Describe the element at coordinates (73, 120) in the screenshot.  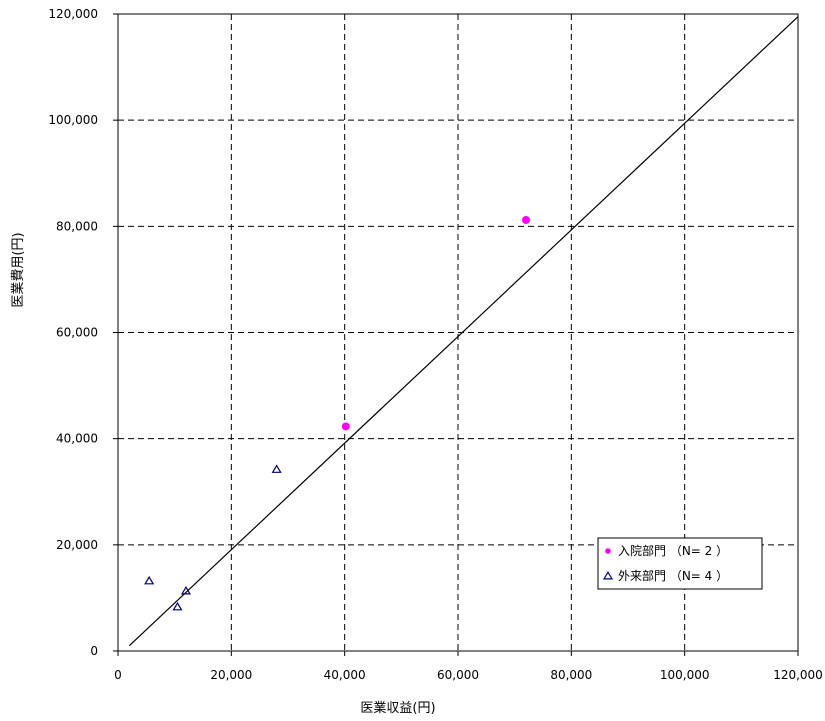
I see `y-tick-label: 100,000` at that location.